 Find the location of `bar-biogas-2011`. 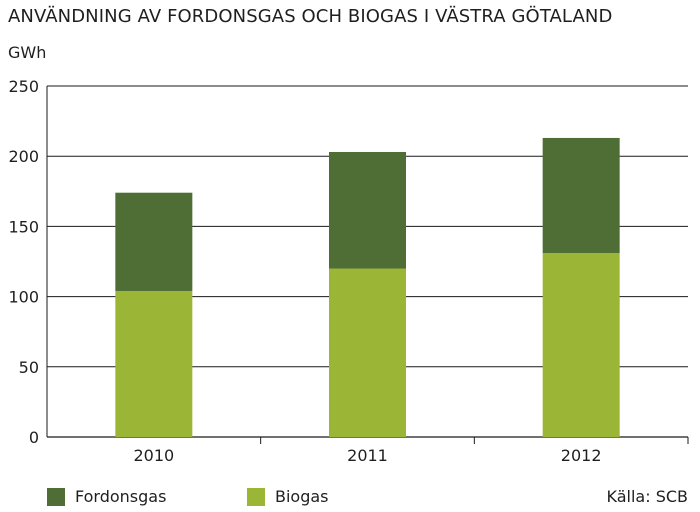

bar-biogas-2011 is located at coordinates (367, 352).